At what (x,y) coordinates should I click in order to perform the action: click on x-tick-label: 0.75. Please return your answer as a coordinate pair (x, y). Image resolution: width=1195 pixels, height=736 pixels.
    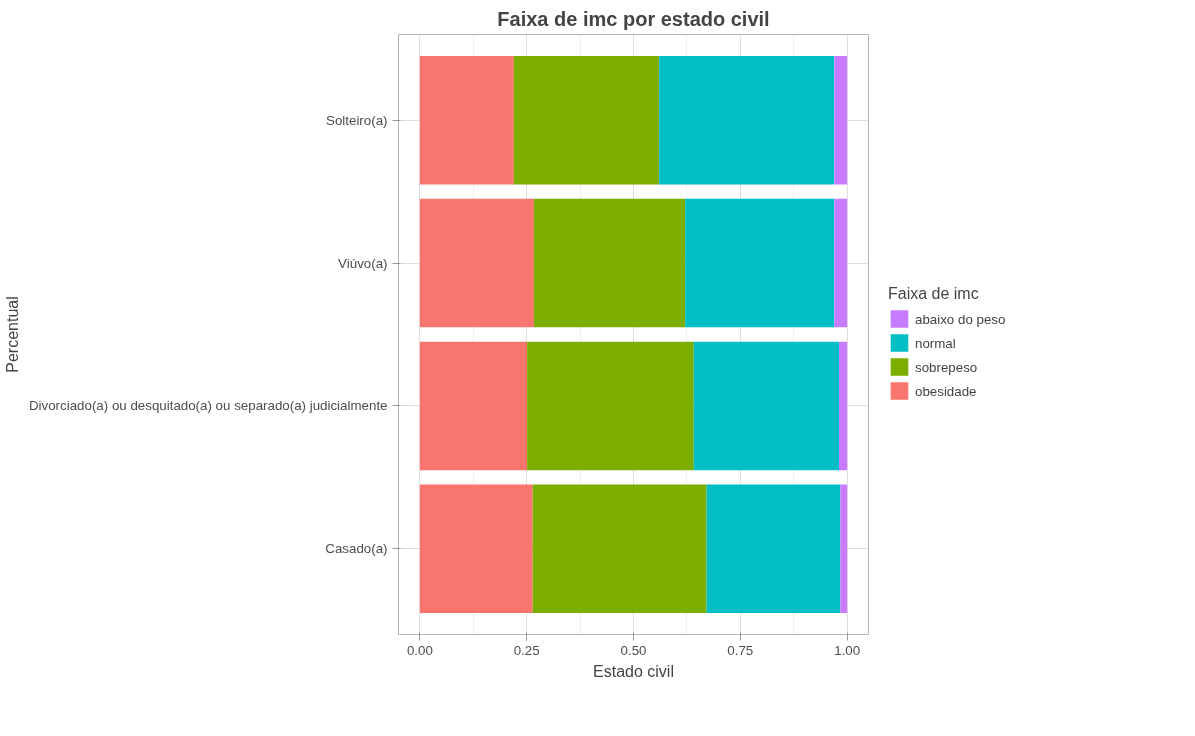
    Looking at the image, I should click on (740, 650).